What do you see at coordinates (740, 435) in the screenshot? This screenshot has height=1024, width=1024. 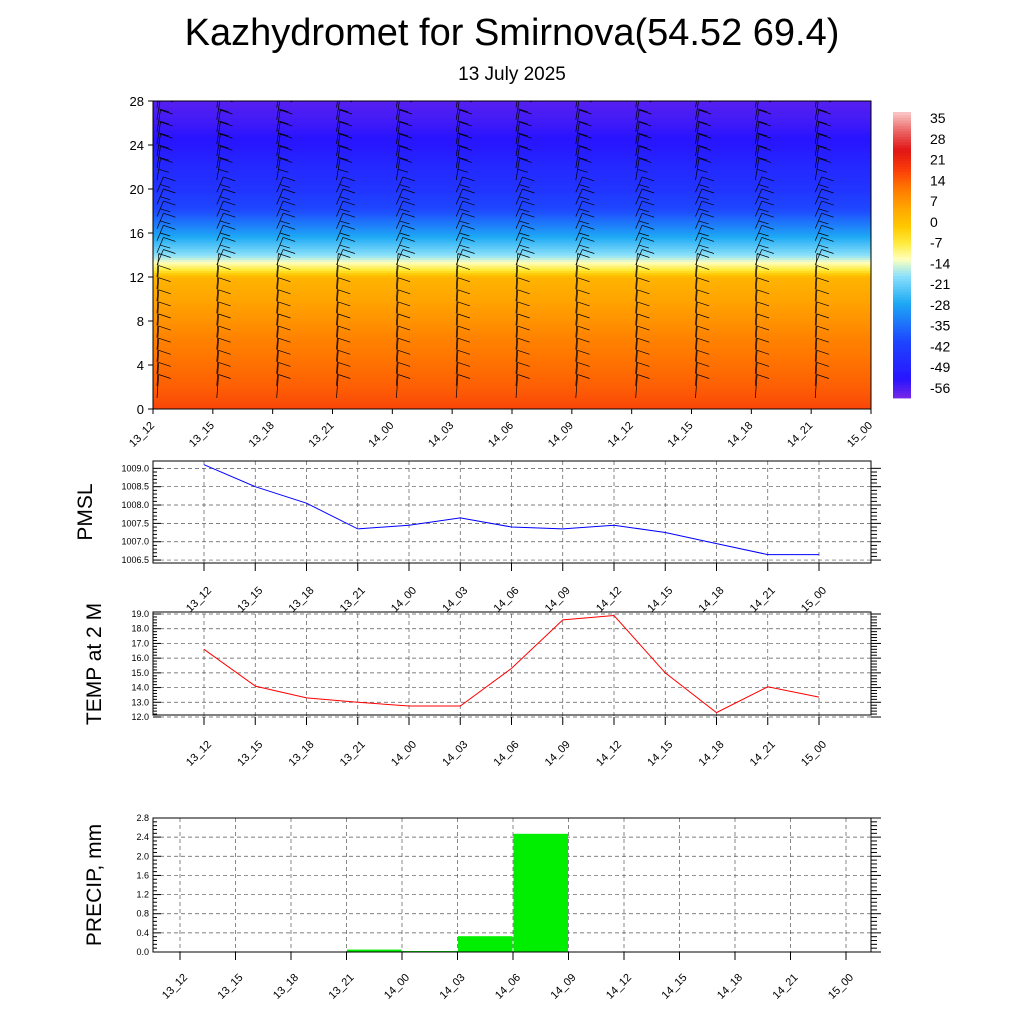 I see `heat-time-label: 14_18` at bounding box center [740, 435].